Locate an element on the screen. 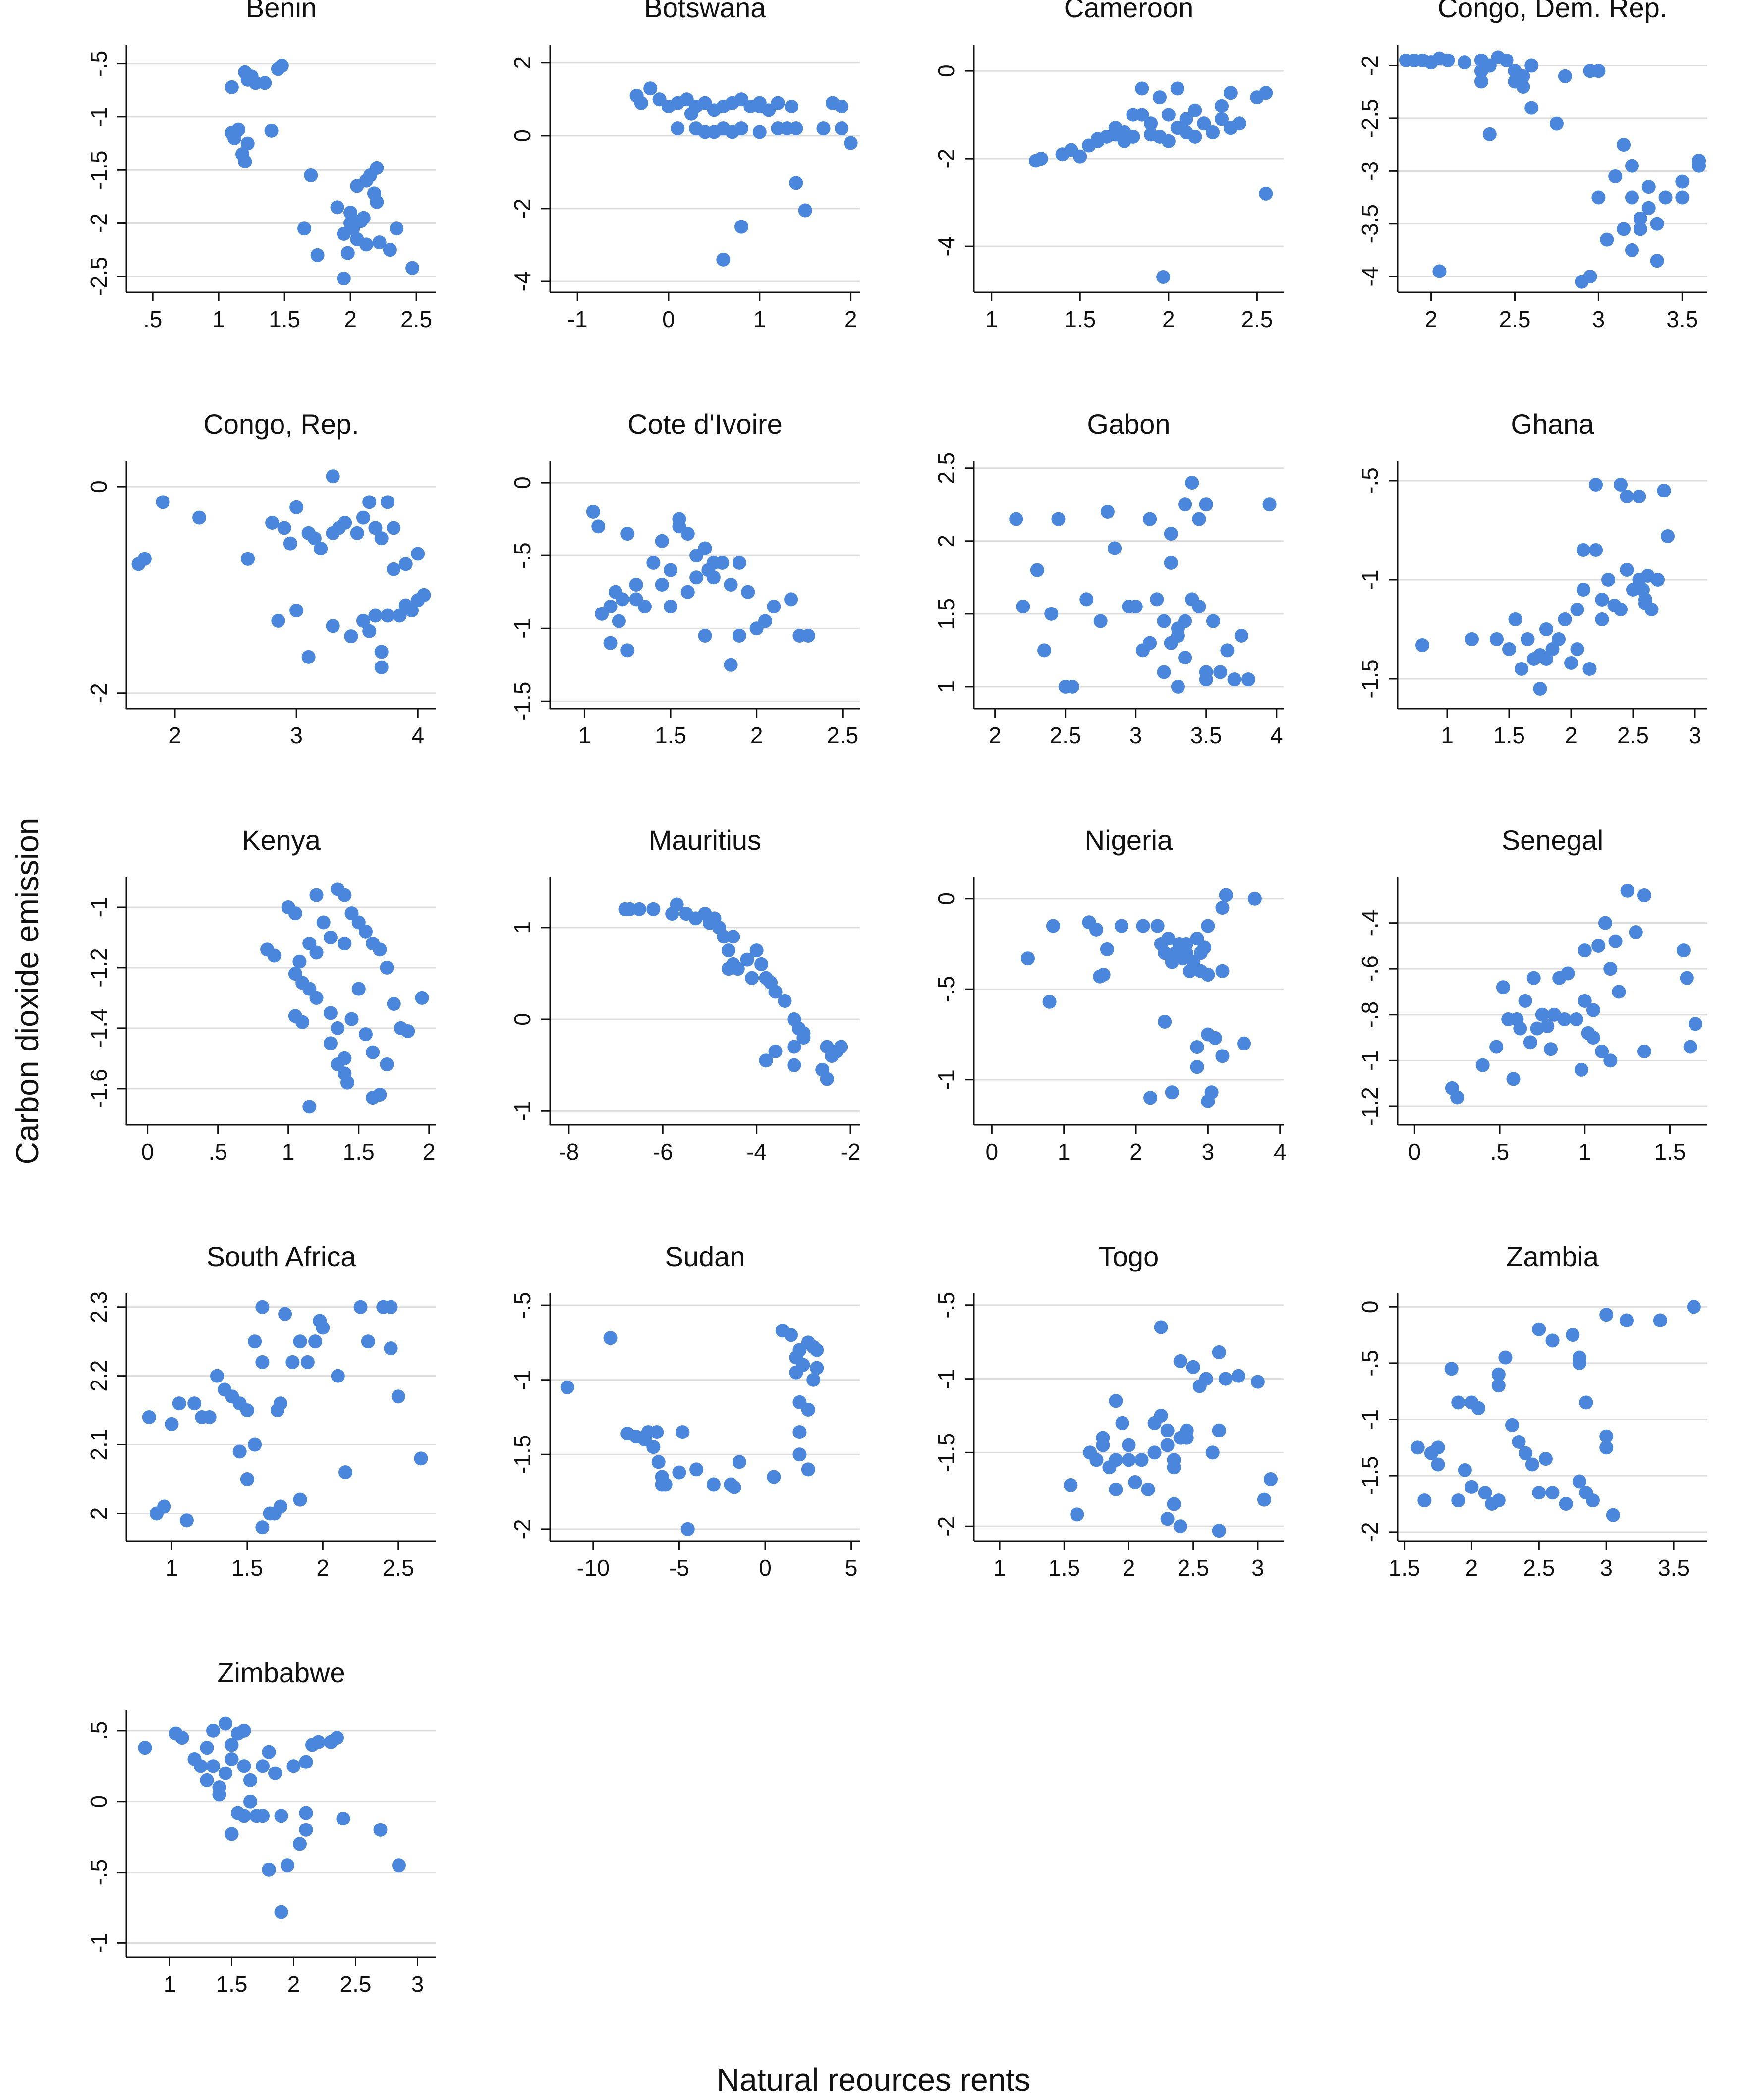 Image resolution: width=1747 pixels, height=2100 pixels. y-tick-label: -.8 is located at coordinates (1370, 1014).